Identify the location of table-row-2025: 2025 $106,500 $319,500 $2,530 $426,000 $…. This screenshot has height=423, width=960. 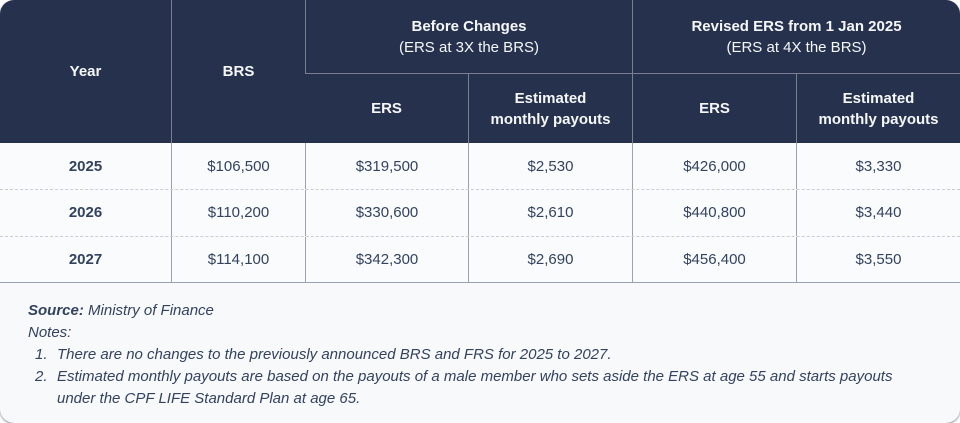
(480, 166).